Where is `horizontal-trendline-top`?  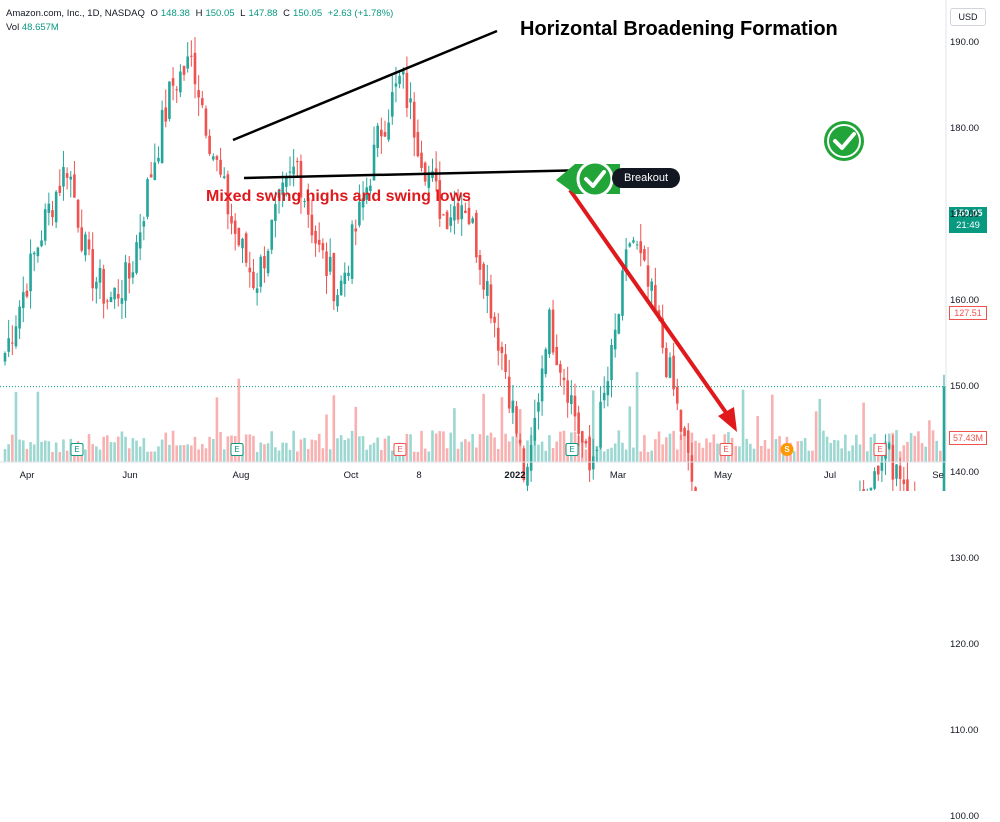 horizontal-trendline-top is located at coordinates (365, 85).